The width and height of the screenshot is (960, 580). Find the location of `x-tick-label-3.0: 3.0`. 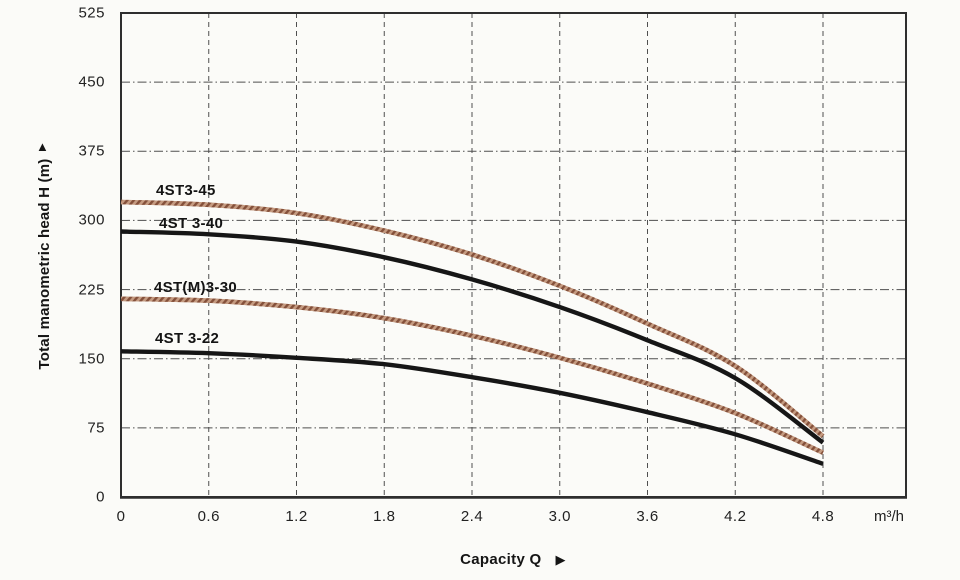

x-tick-label-3.0: 3.0 is located at coordinates (559, 516).